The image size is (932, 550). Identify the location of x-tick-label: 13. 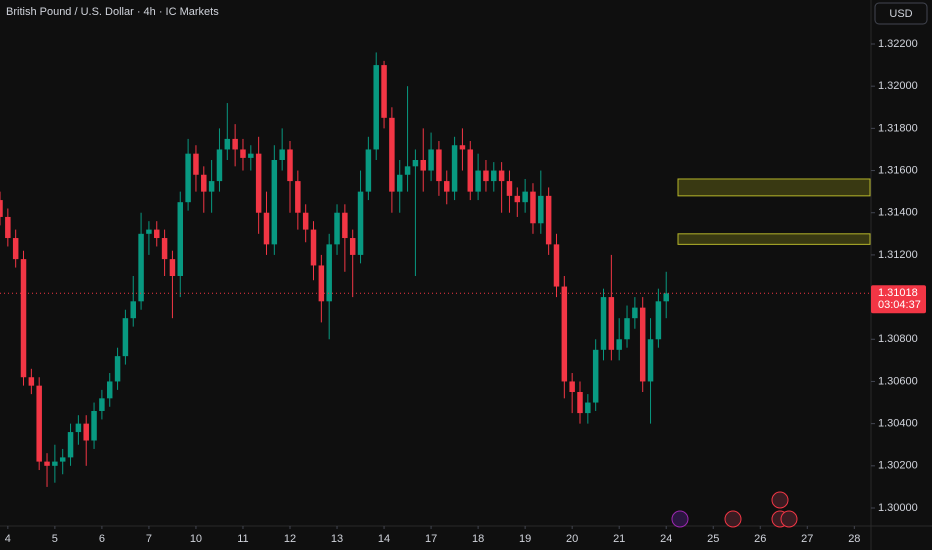
(337, 539).